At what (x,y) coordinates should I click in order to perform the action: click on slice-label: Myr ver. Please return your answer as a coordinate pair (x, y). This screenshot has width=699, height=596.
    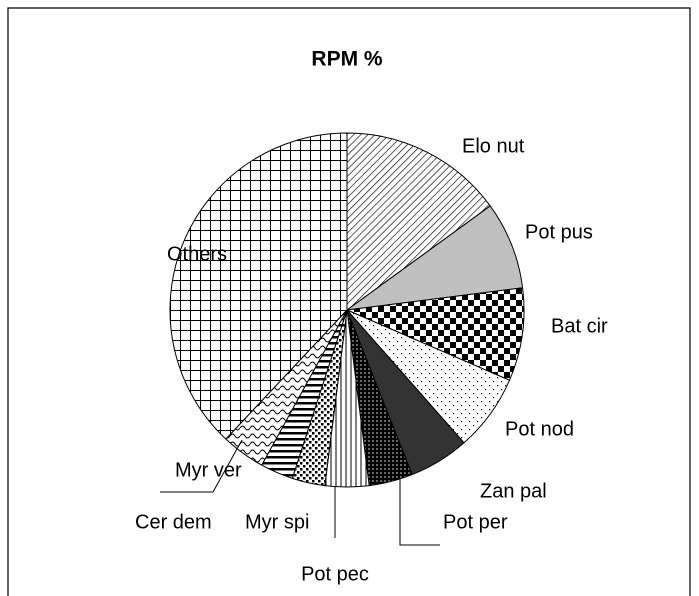
    Looking at the image, I should click on (208, 470).